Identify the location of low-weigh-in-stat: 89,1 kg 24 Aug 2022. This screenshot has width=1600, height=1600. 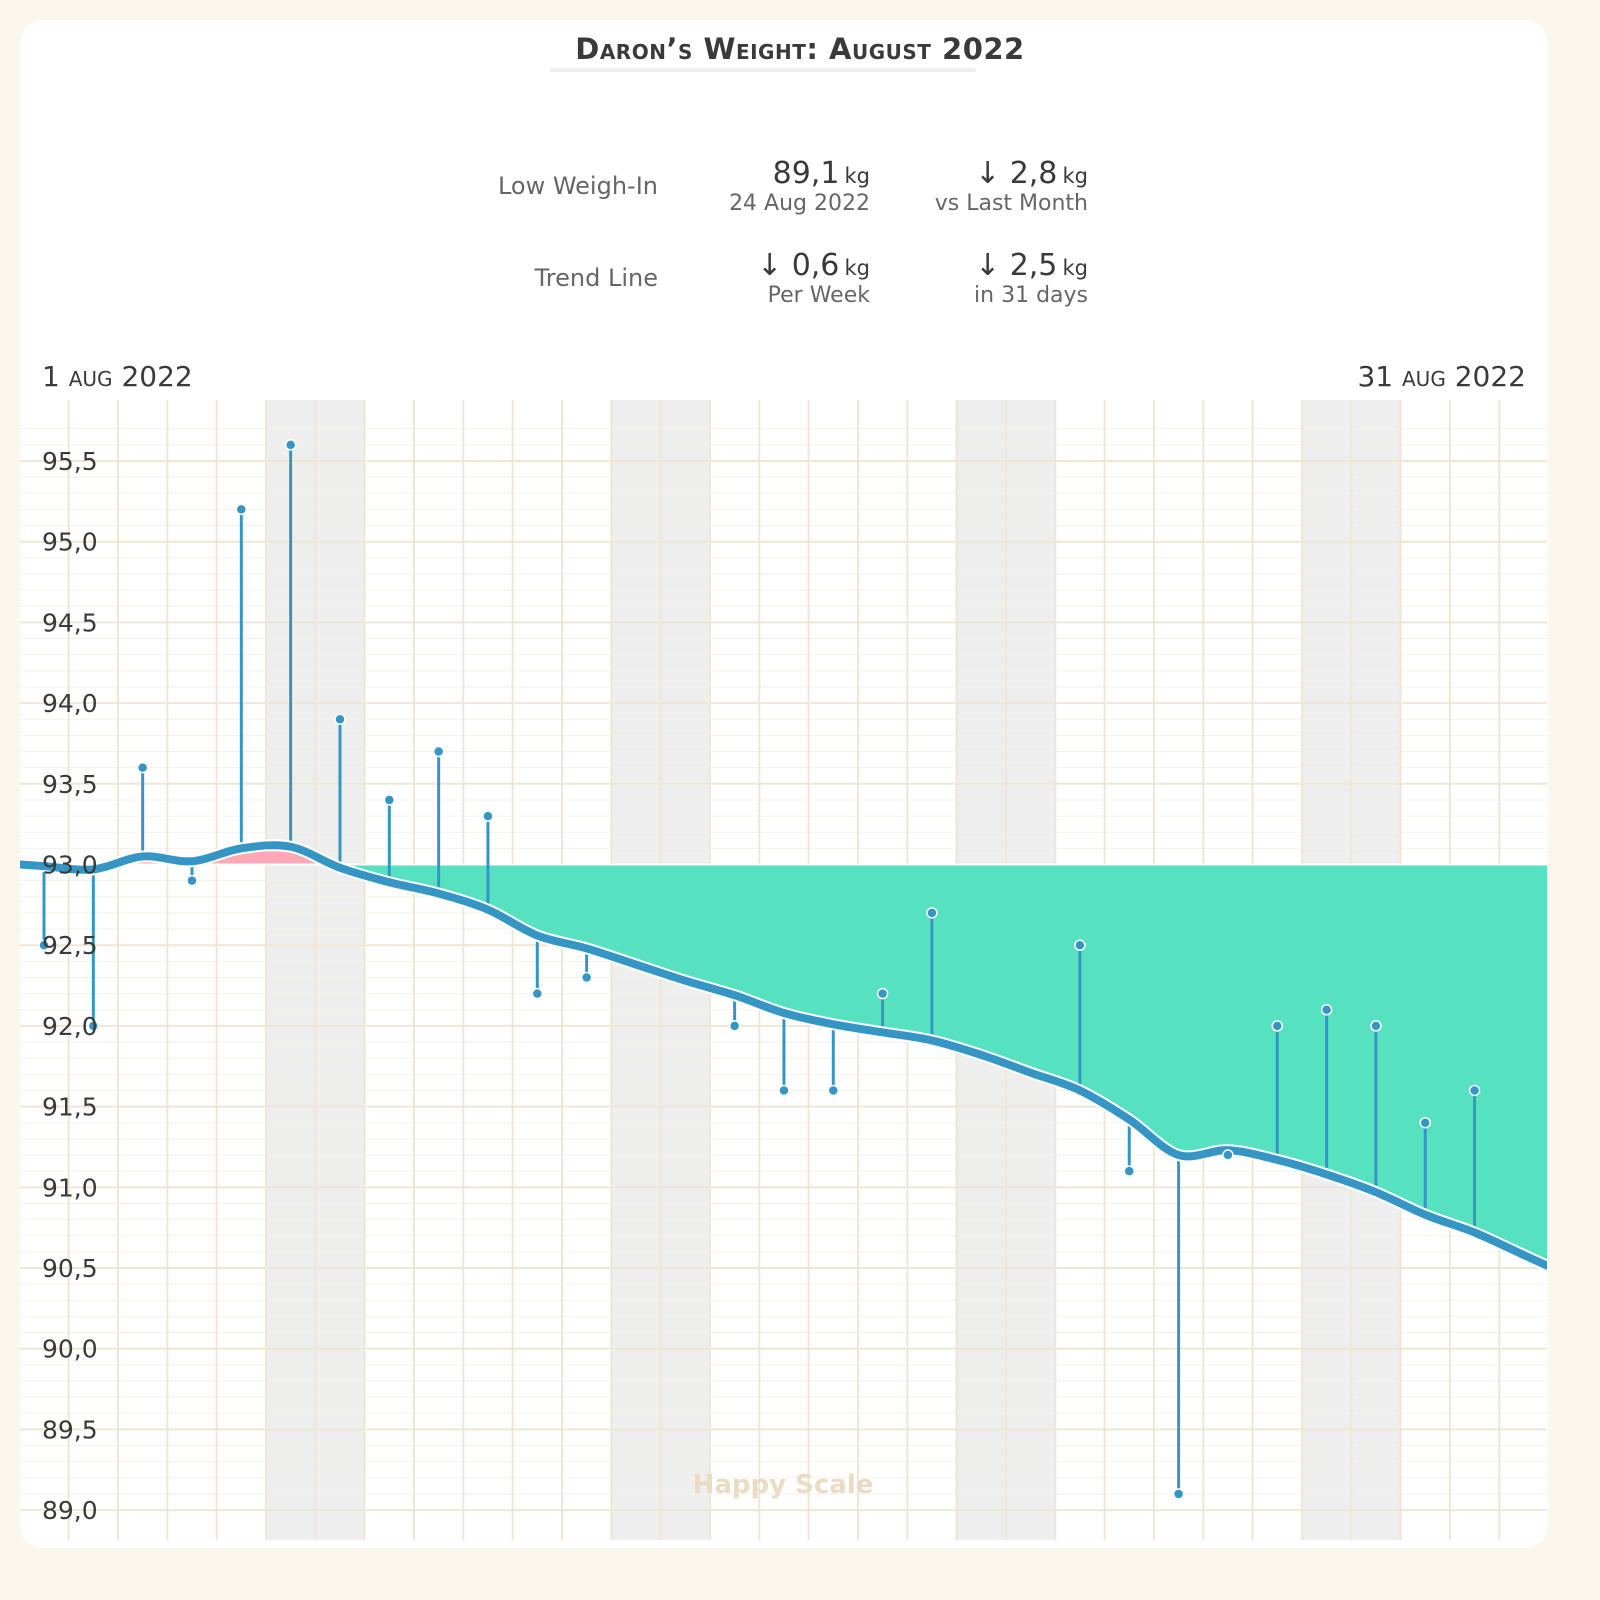
(740, 186).